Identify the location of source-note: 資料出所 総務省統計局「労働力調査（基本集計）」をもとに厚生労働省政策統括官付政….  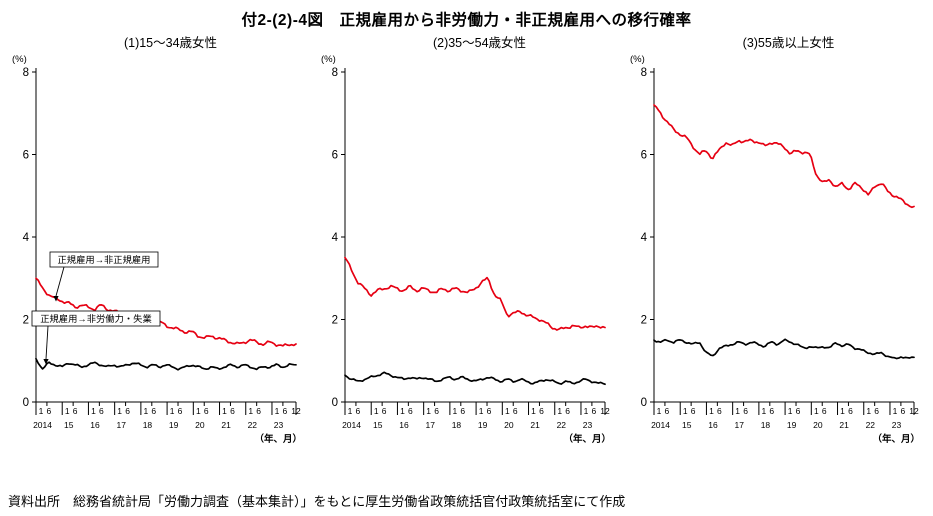
(317, 501).